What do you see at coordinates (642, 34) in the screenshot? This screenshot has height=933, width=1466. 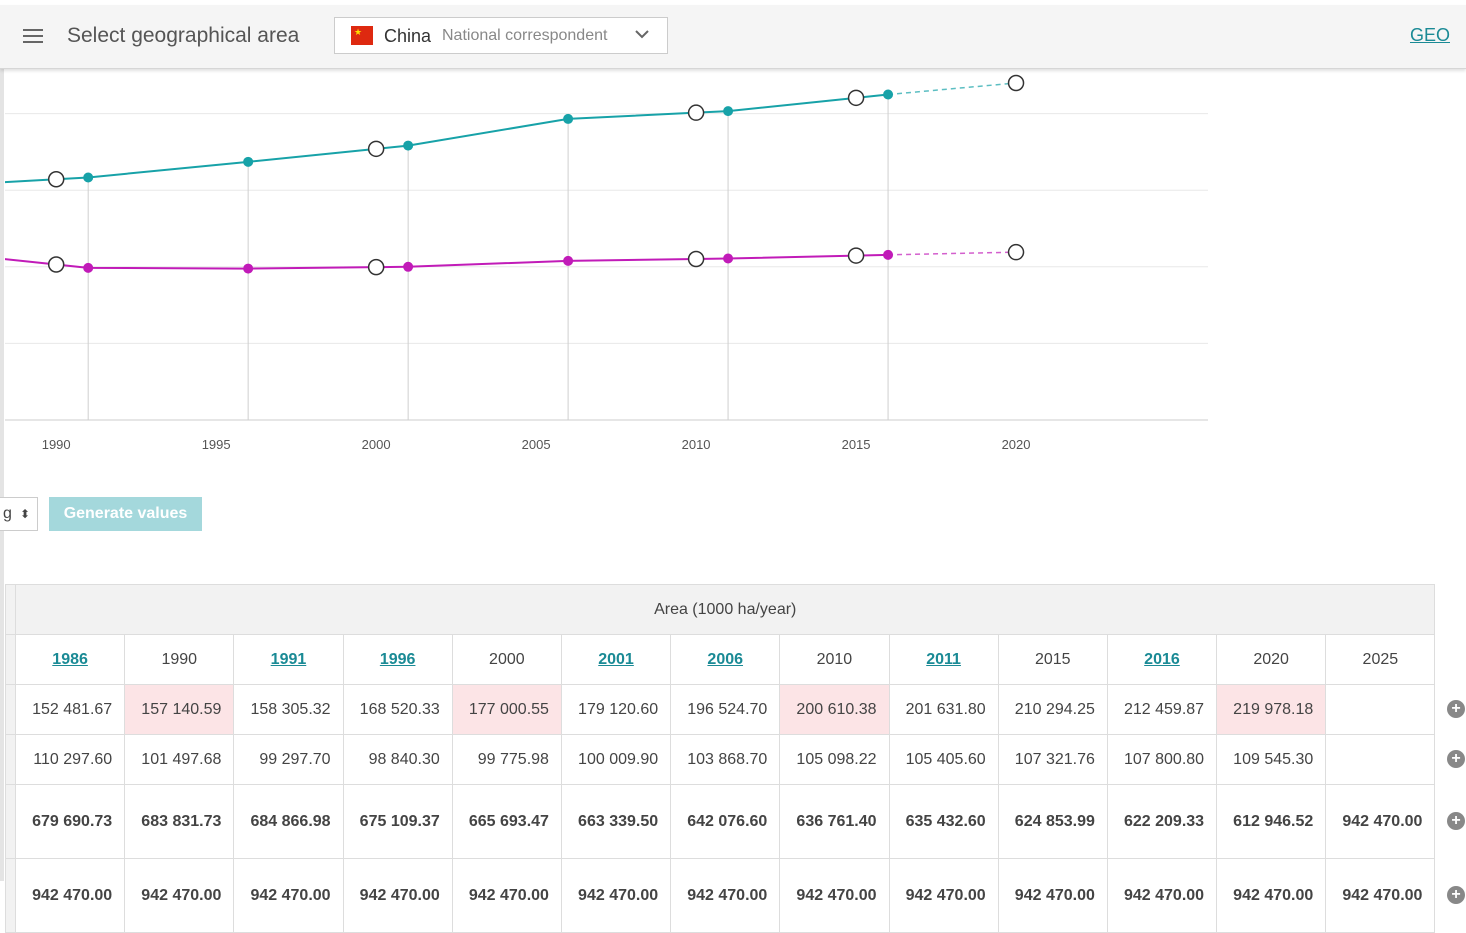 I see `chevron` at bounding box center [642, 34].